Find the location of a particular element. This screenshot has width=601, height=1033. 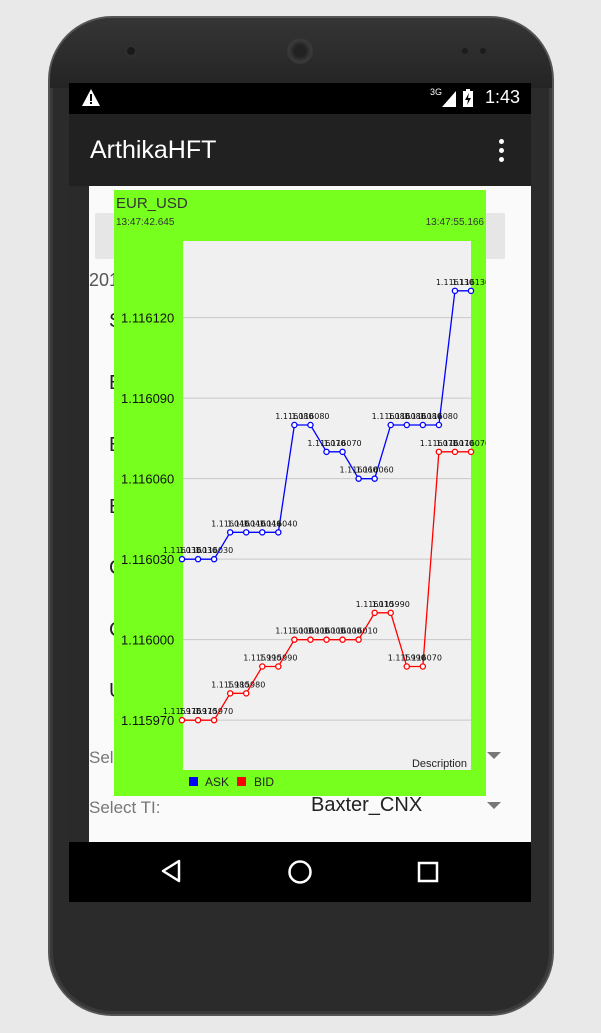

overflow-menu-icon is located at coordinates (501, 151).